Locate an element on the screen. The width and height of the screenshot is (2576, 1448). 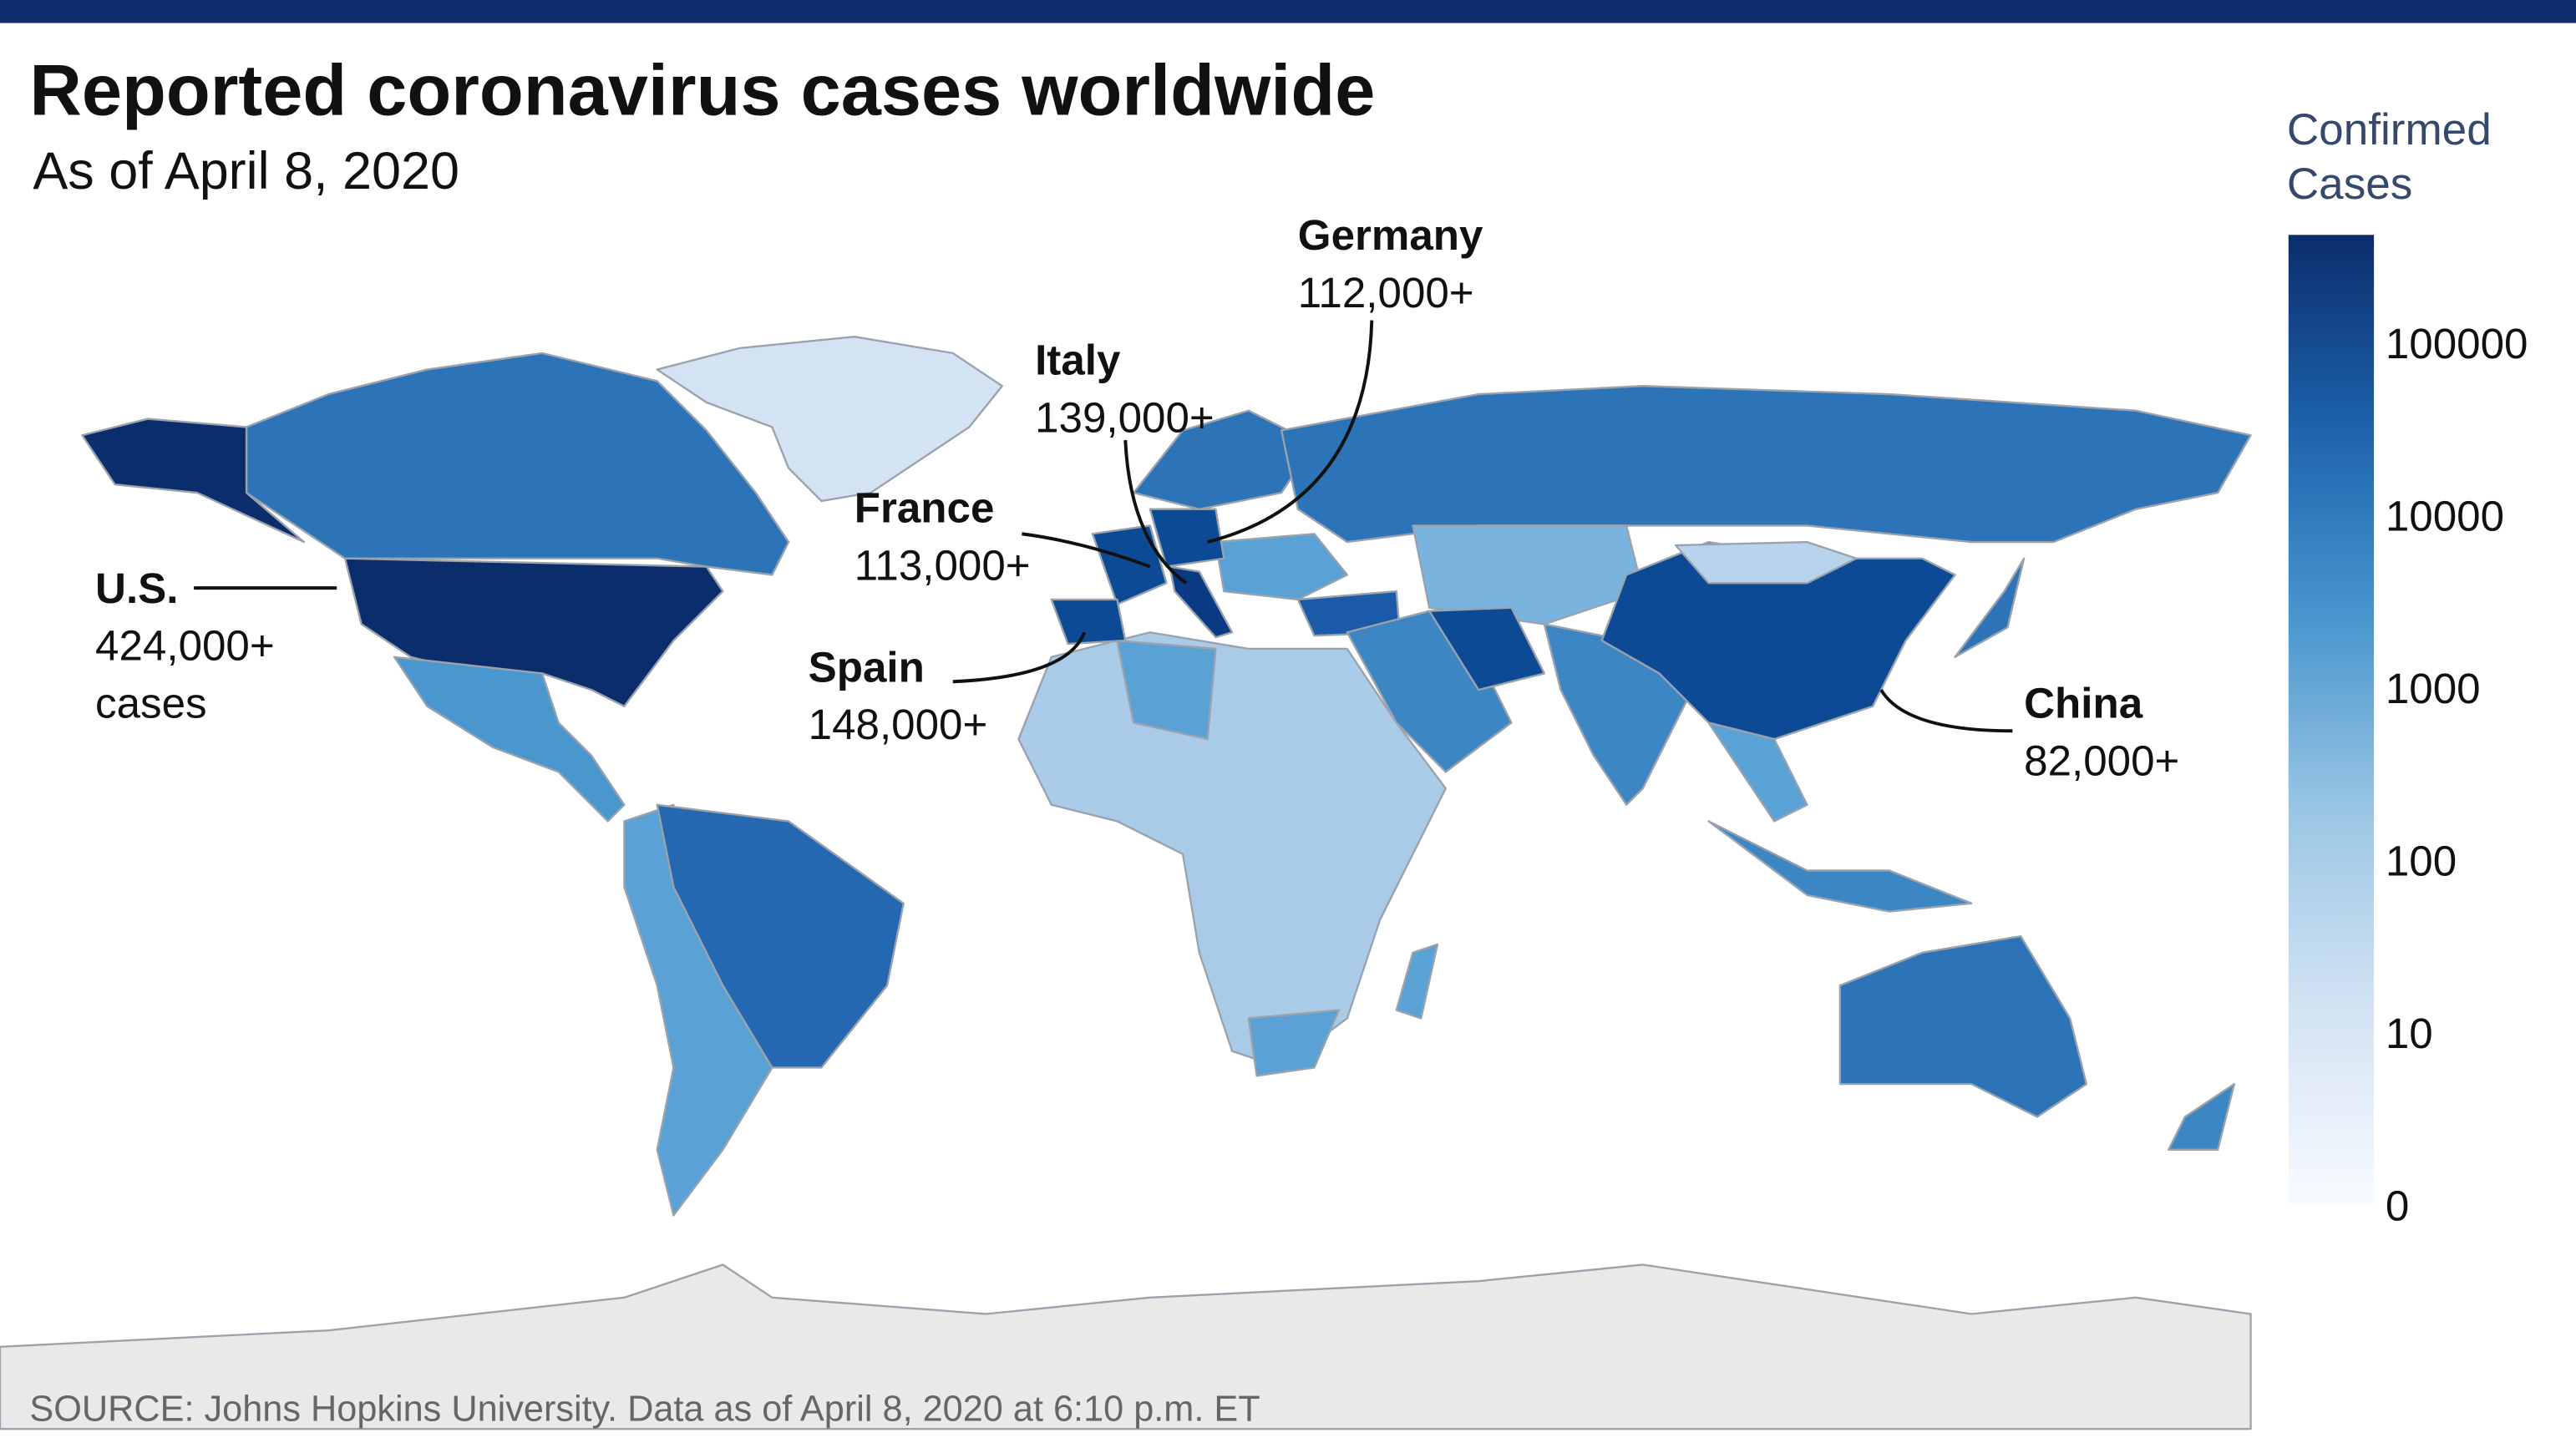
new-zealand is located at coordinates (2202, 1116).